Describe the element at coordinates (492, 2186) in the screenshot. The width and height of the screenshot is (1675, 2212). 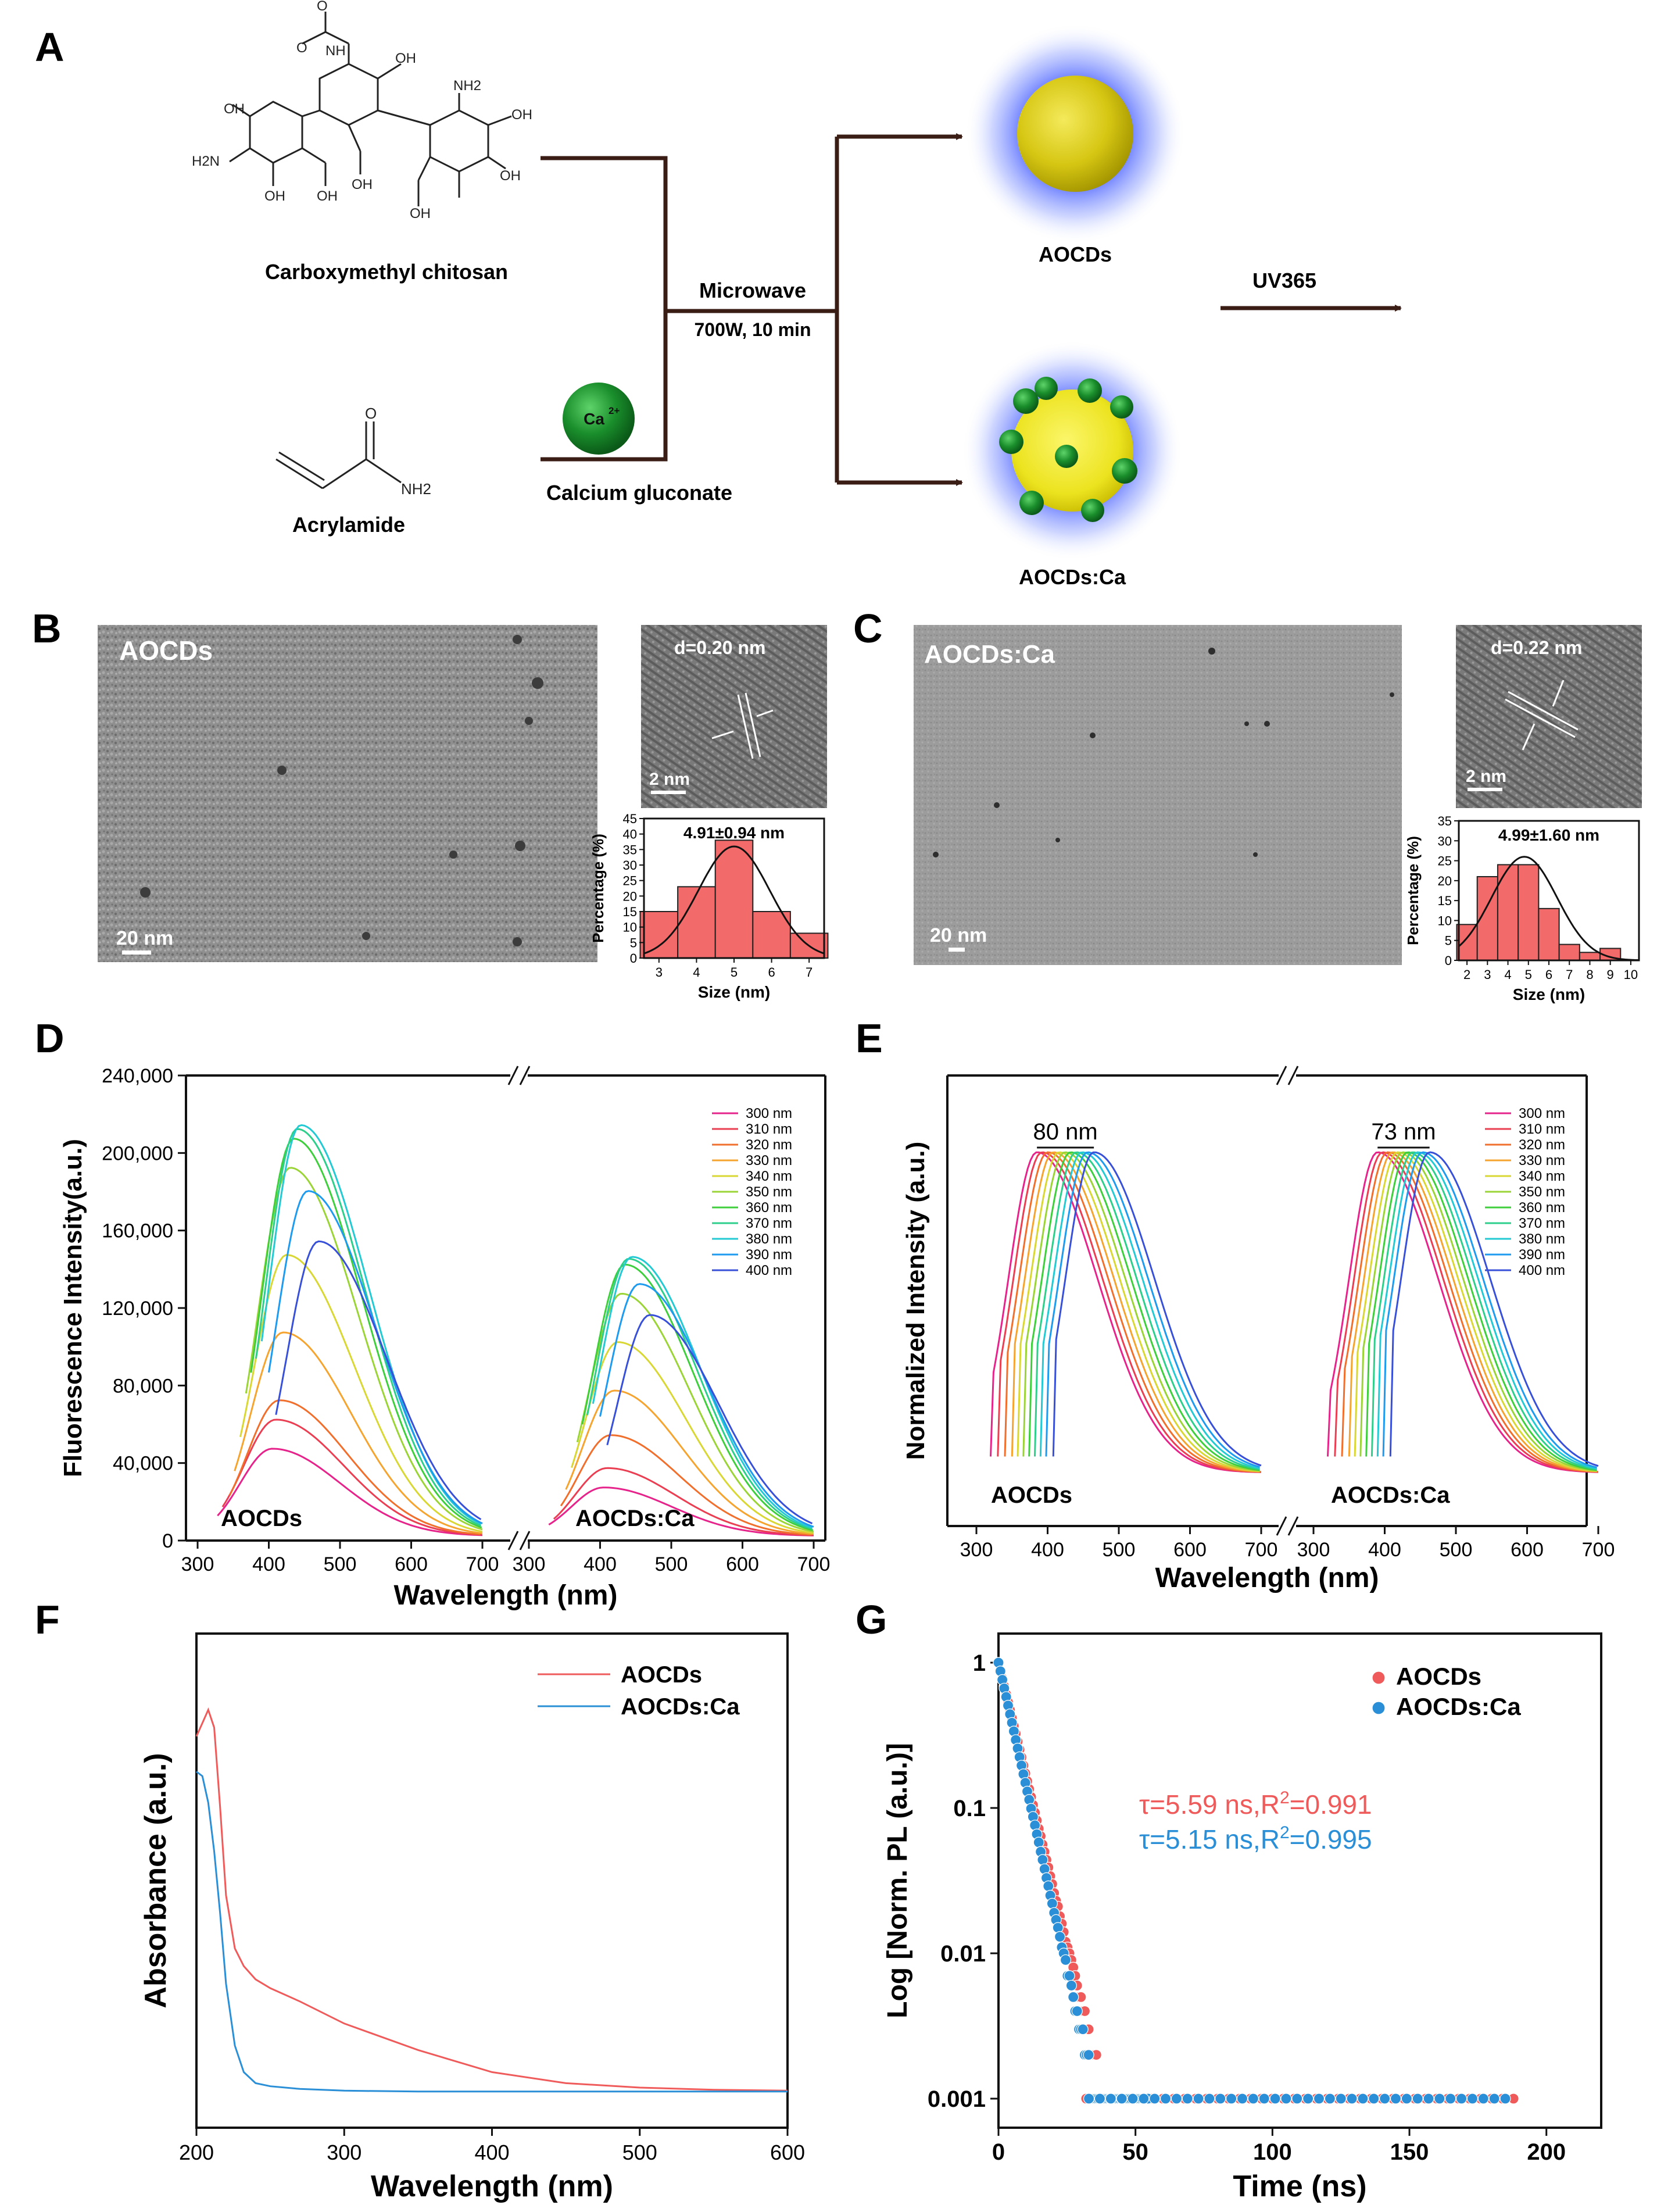
I see `x-axis-label: Wavelength (nm)` at that location.